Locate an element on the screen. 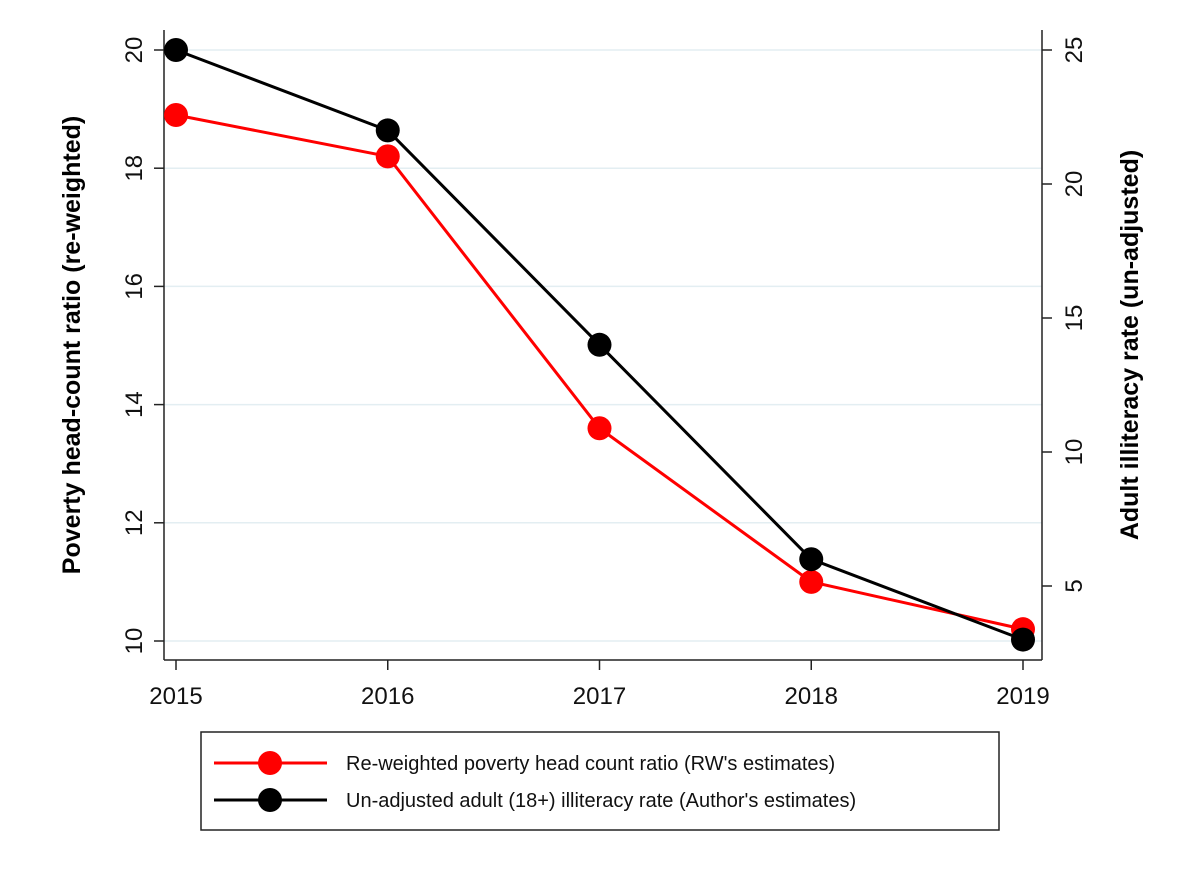  left-tick-label: 18 is located at coordinates (134, 168).